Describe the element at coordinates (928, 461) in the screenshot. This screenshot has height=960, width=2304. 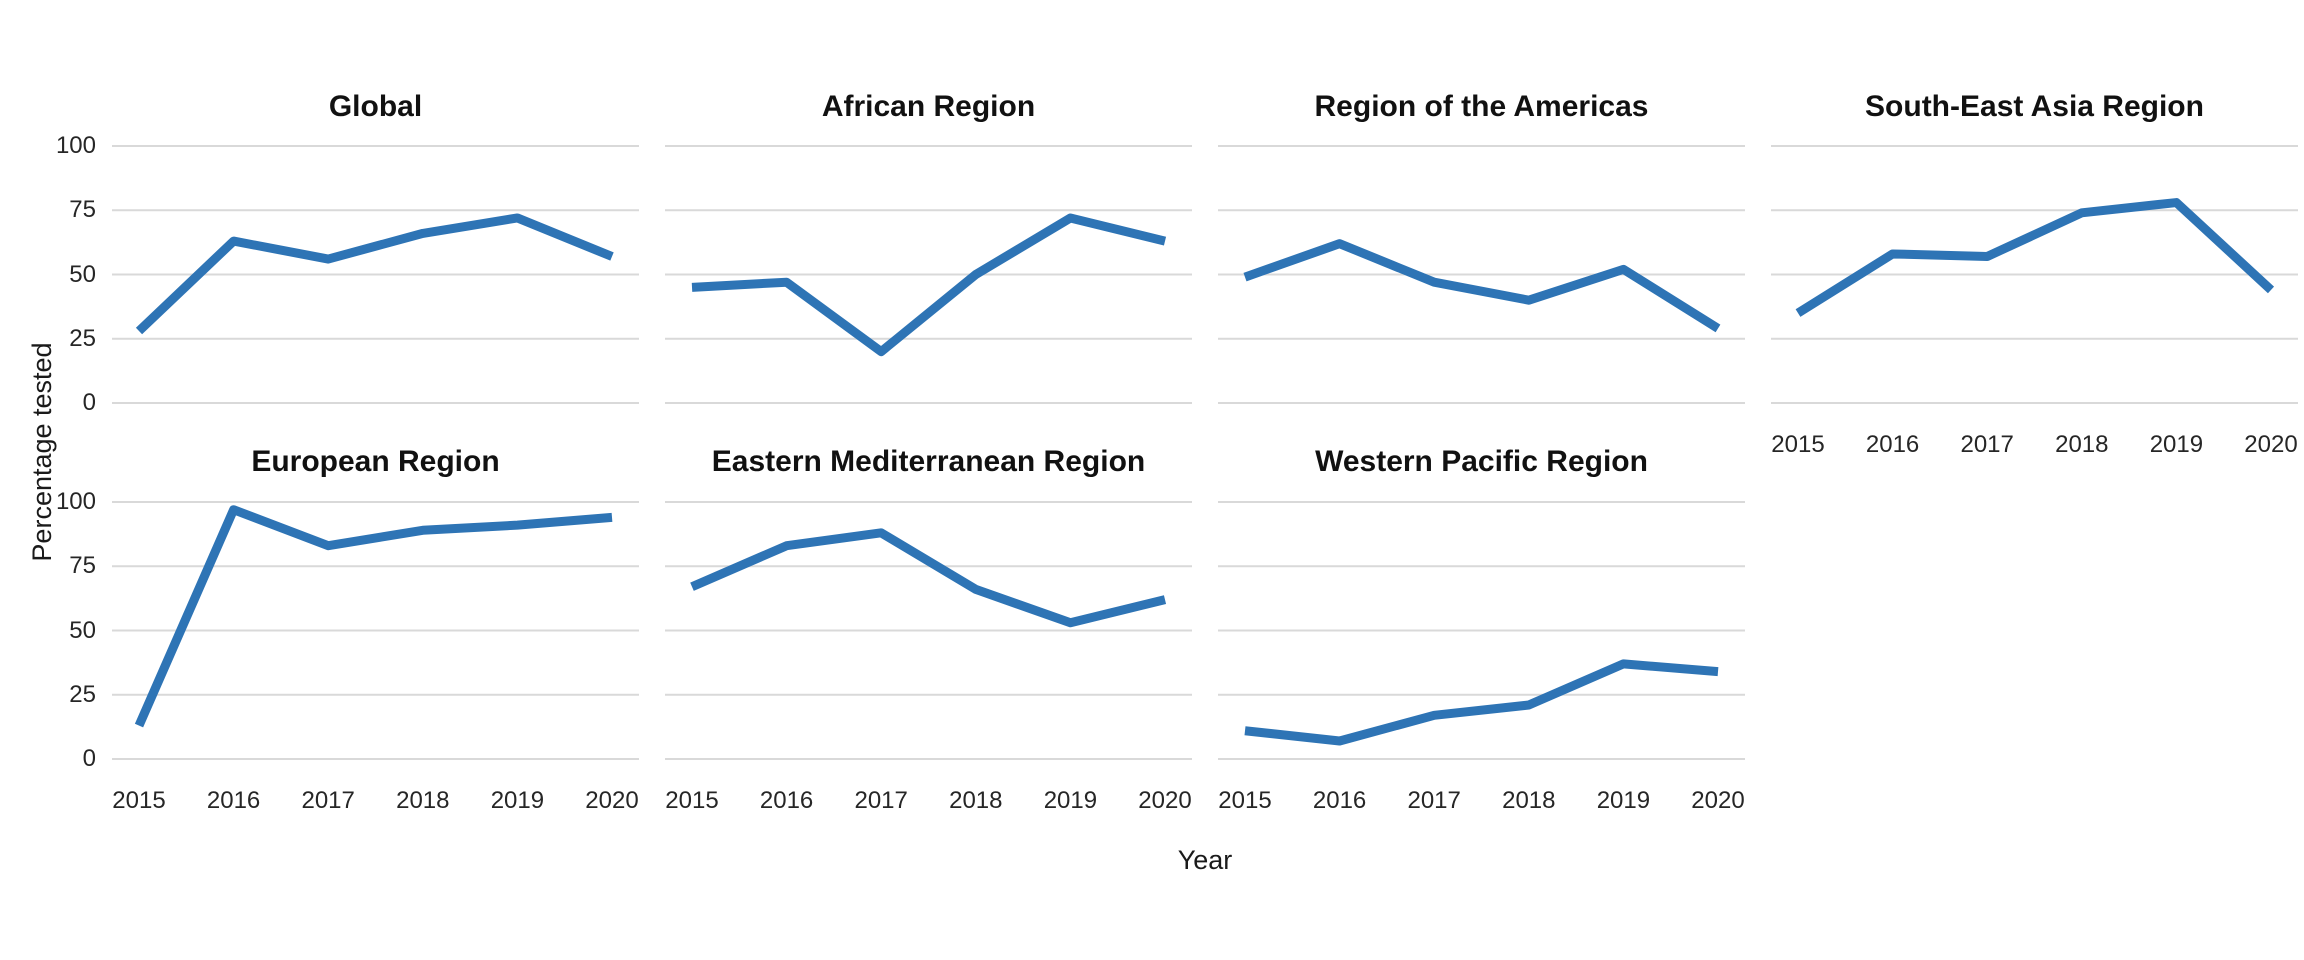
I see `facet-title: Eastern Mediterranean Region` at that location.